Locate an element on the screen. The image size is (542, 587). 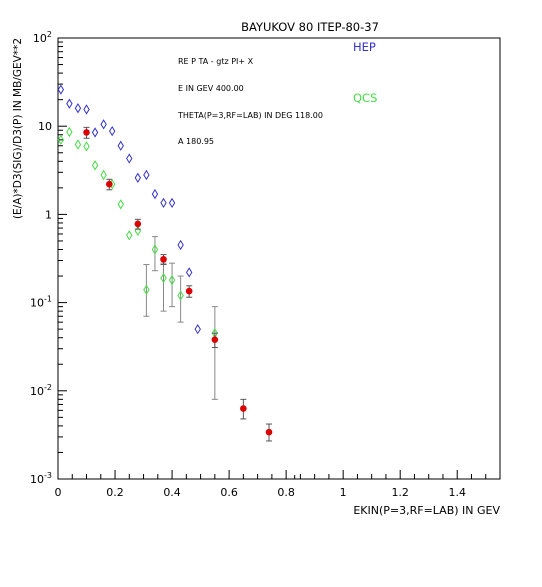
x-tick-label: 0.2 is located at coordinates (115, 492).